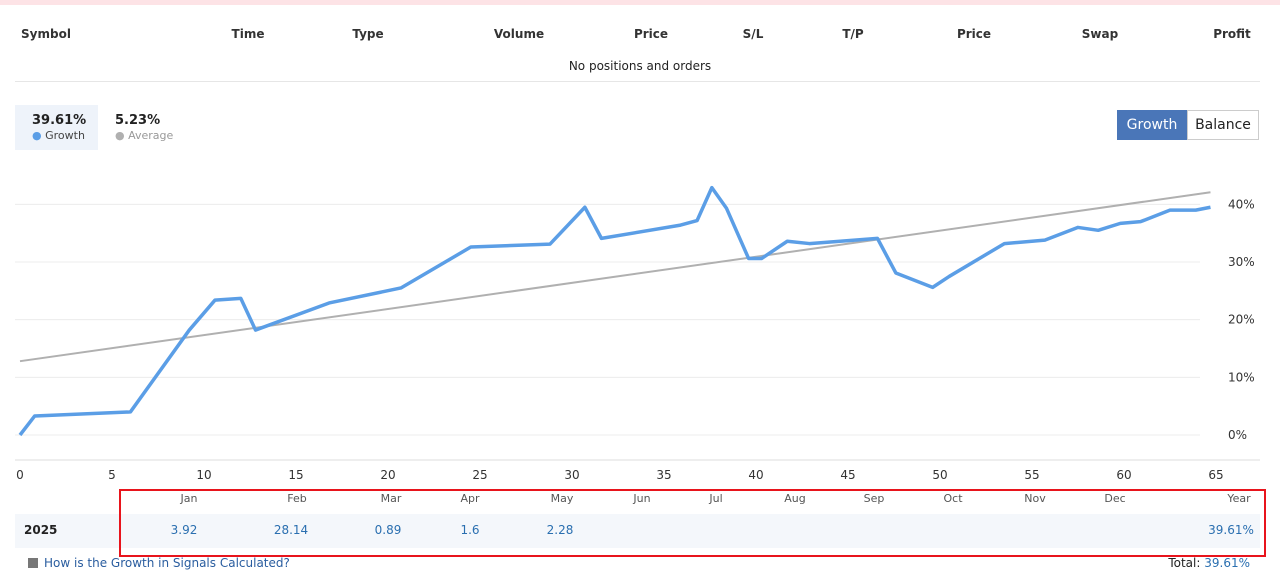  Describe the element at coordinates (203, 475) in the screenshot. I see `x-tick-label: 10` at that location.